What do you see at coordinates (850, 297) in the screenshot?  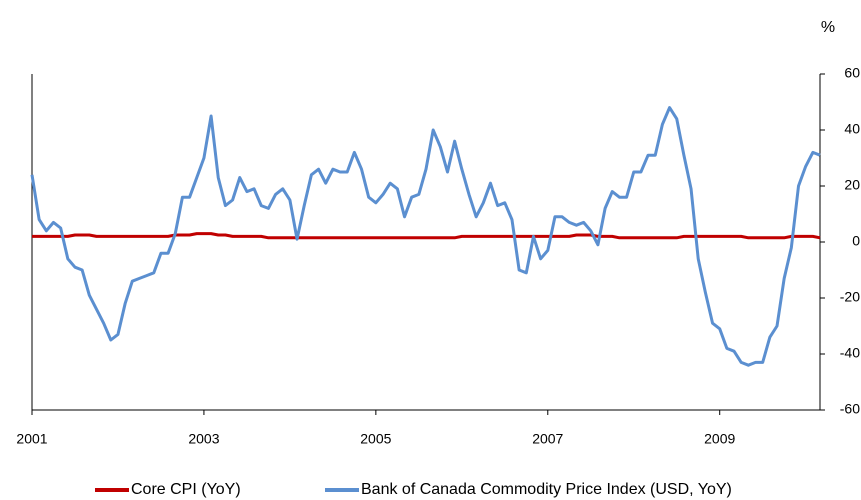 I see `y-tick-label: -20` at bounding box center [850, 297].